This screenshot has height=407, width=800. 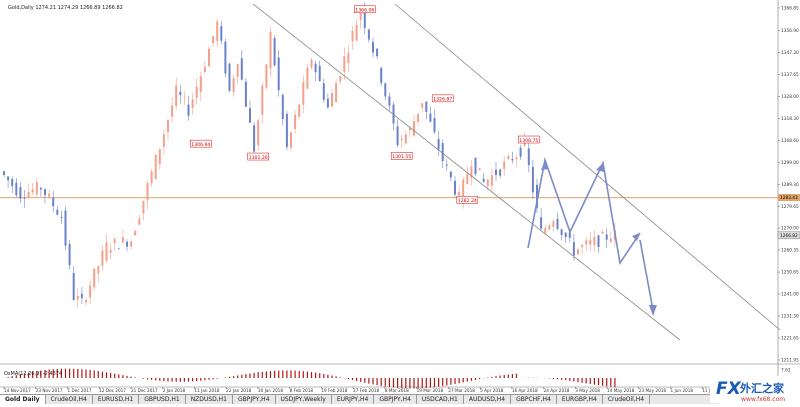 What do you see at coordinates (580, 399) in the screenshot?
I see `chart-tab: EURGBP,H4` at bounding box center [580, 399].